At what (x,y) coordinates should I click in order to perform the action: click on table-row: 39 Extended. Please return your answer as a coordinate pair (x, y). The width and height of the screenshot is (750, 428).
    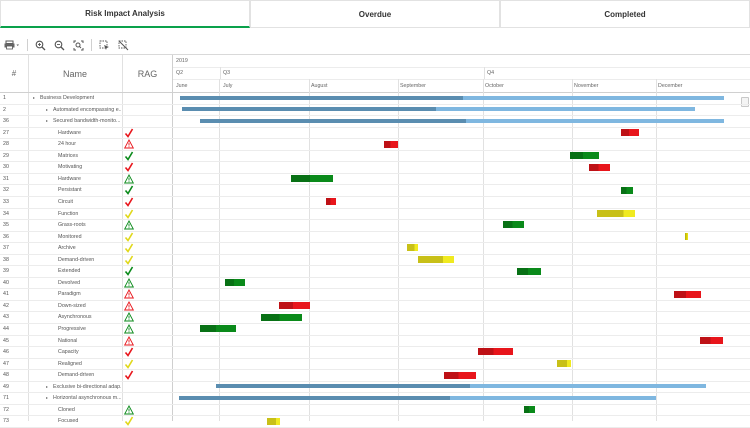
    Looking at the image, I should click on (86, 271).